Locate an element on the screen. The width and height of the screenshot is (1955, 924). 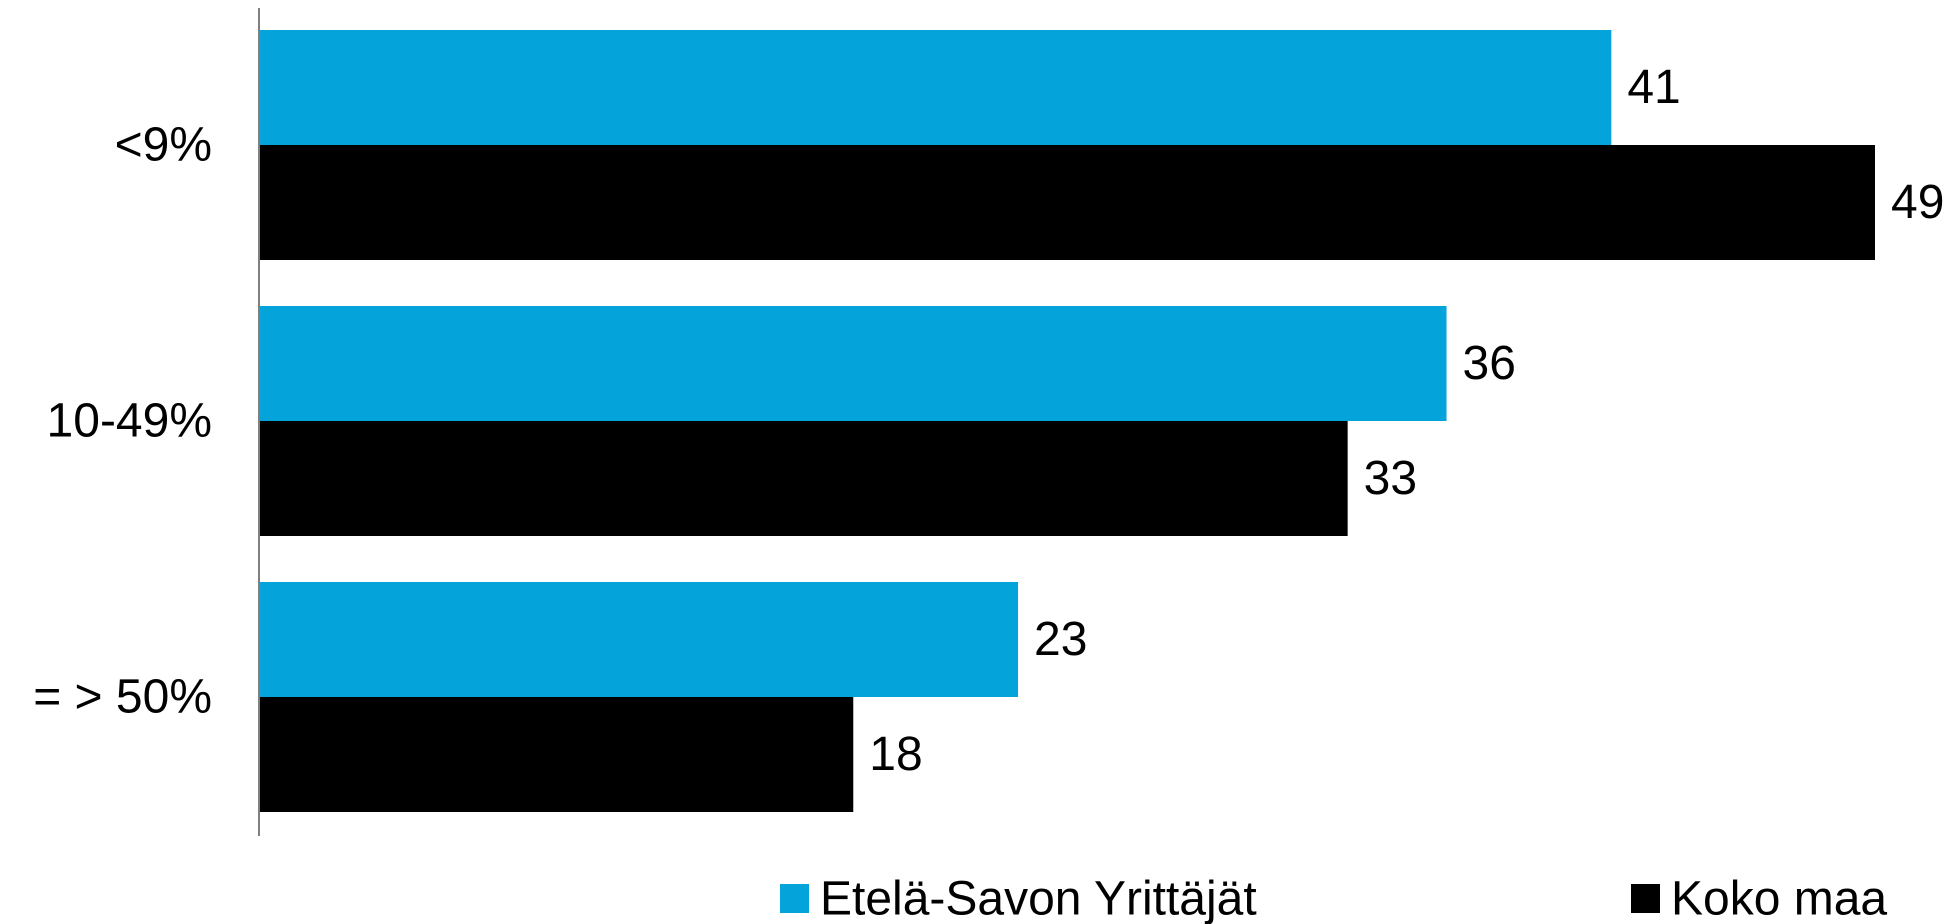
value-label: 36 is located at coordinates (1489, 363).